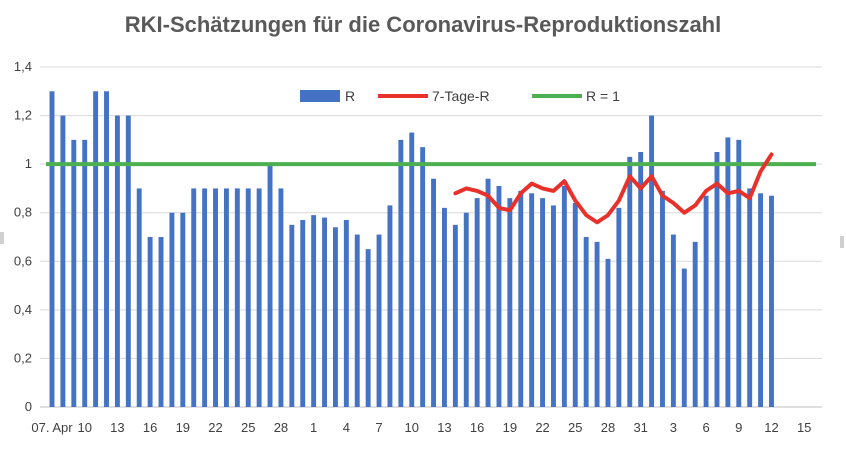 The height and width of the screenshot is (464, 846). Describe the element at coordinates (673, 427) in the screenshot. I see `x-tick-label: 3` at that location.